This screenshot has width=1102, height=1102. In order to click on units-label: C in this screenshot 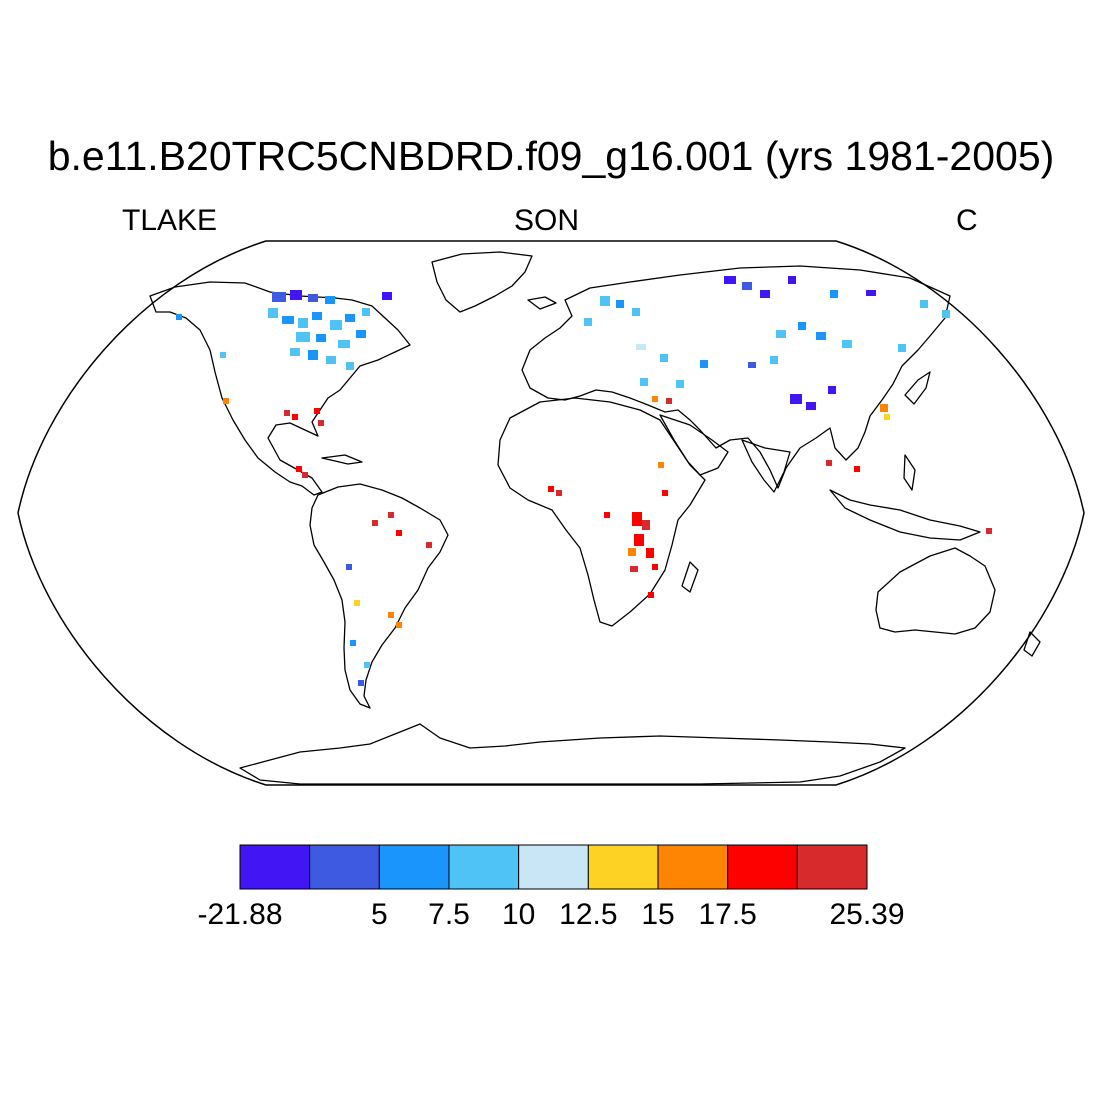, I will do `click(967, 220)`.